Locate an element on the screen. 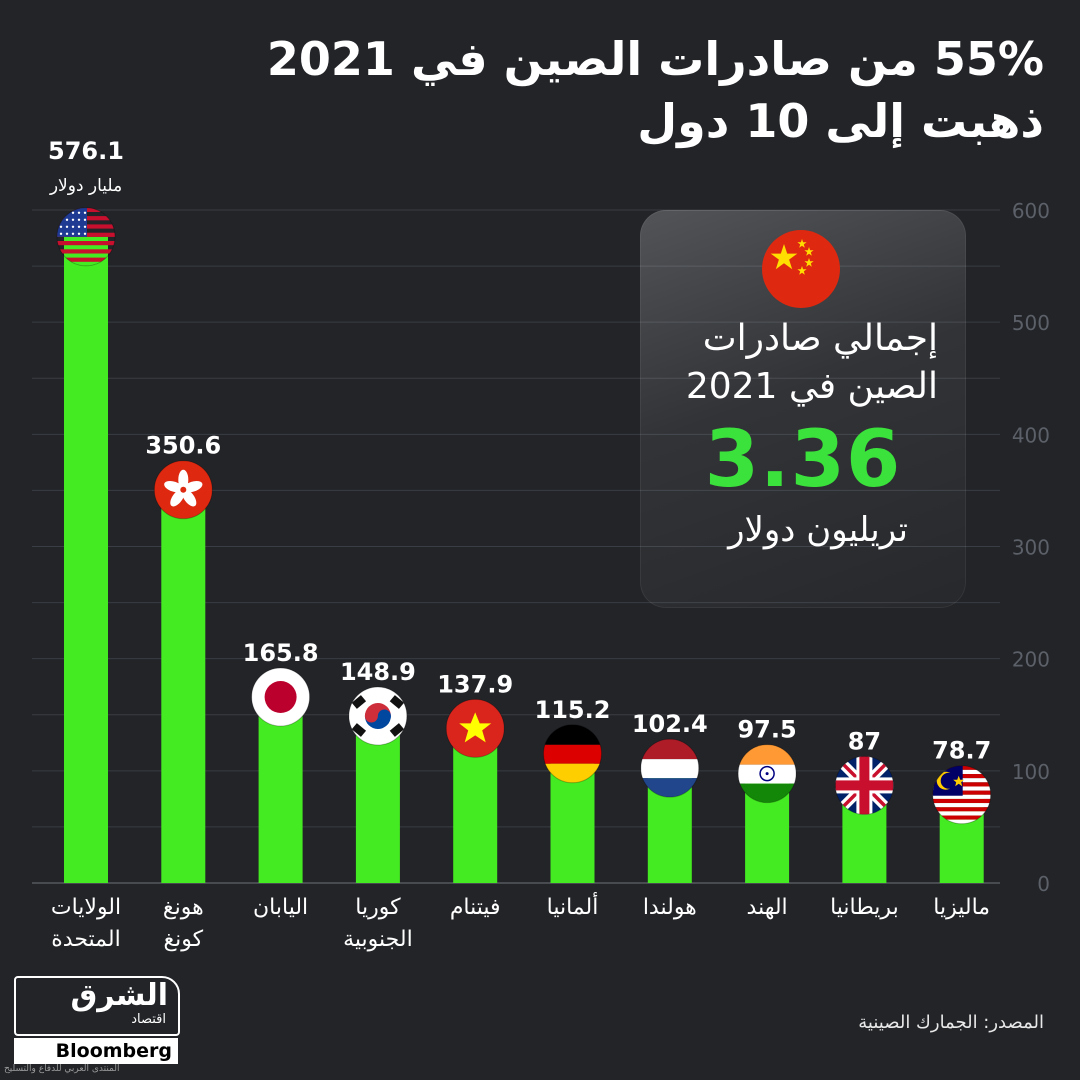 The width and height of the screenshot is (1080, 1080). south-korea-flag-icon is located at coordinates (378, 716).